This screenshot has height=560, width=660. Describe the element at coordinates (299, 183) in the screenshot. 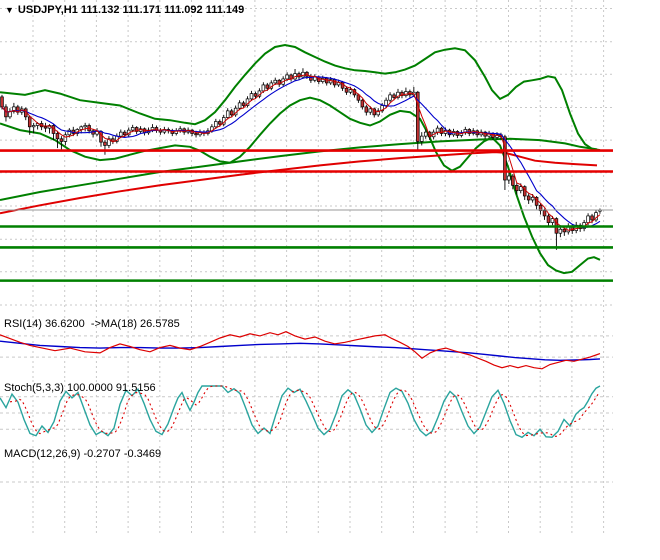

I see `ma-slow-red-line` at that location.